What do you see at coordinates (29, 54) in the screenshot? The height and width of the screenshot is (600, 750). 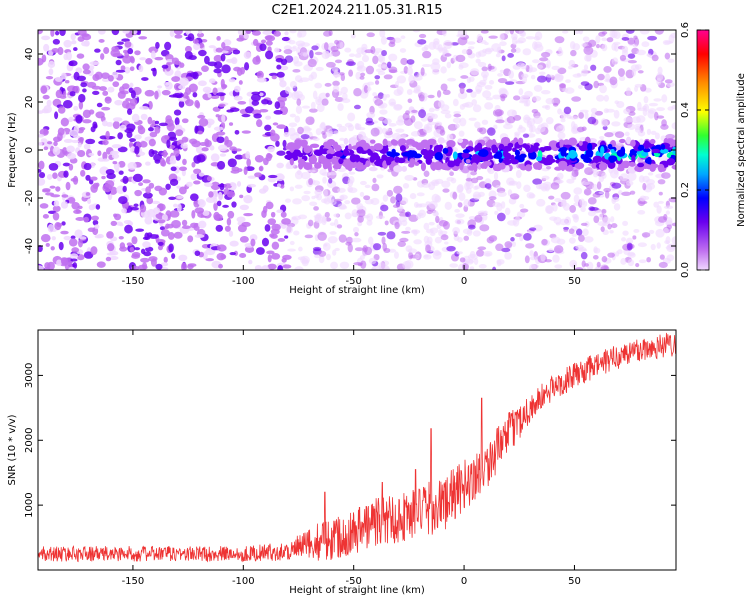 I see `spectrogram-ytick-label: 40` at bounding box center [29, 54].